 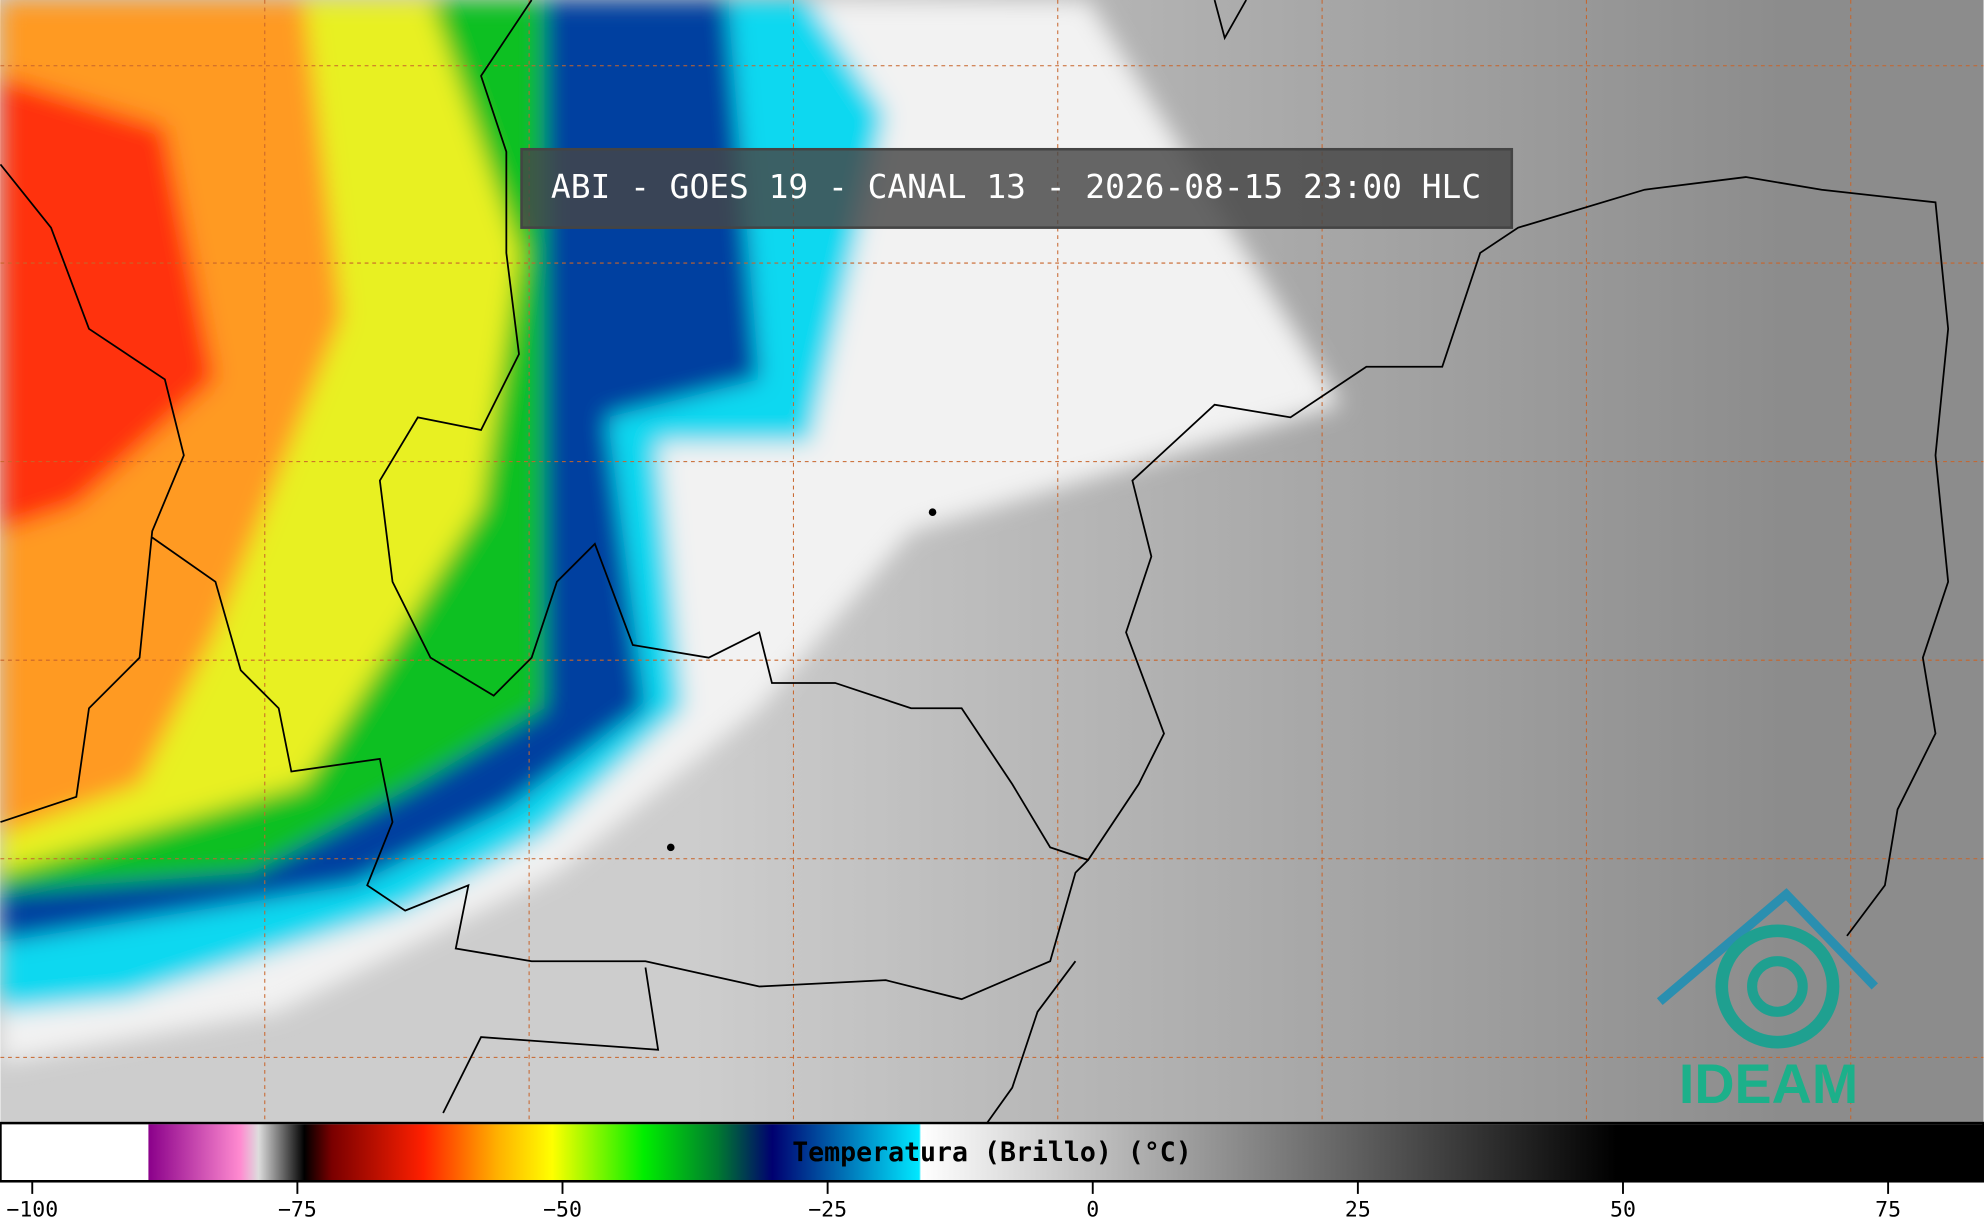 What do you see at coordinates (1768, 1084) in the screenshot?
I see `logo-text: IDEAM` at bounding box center [1768, 1084].